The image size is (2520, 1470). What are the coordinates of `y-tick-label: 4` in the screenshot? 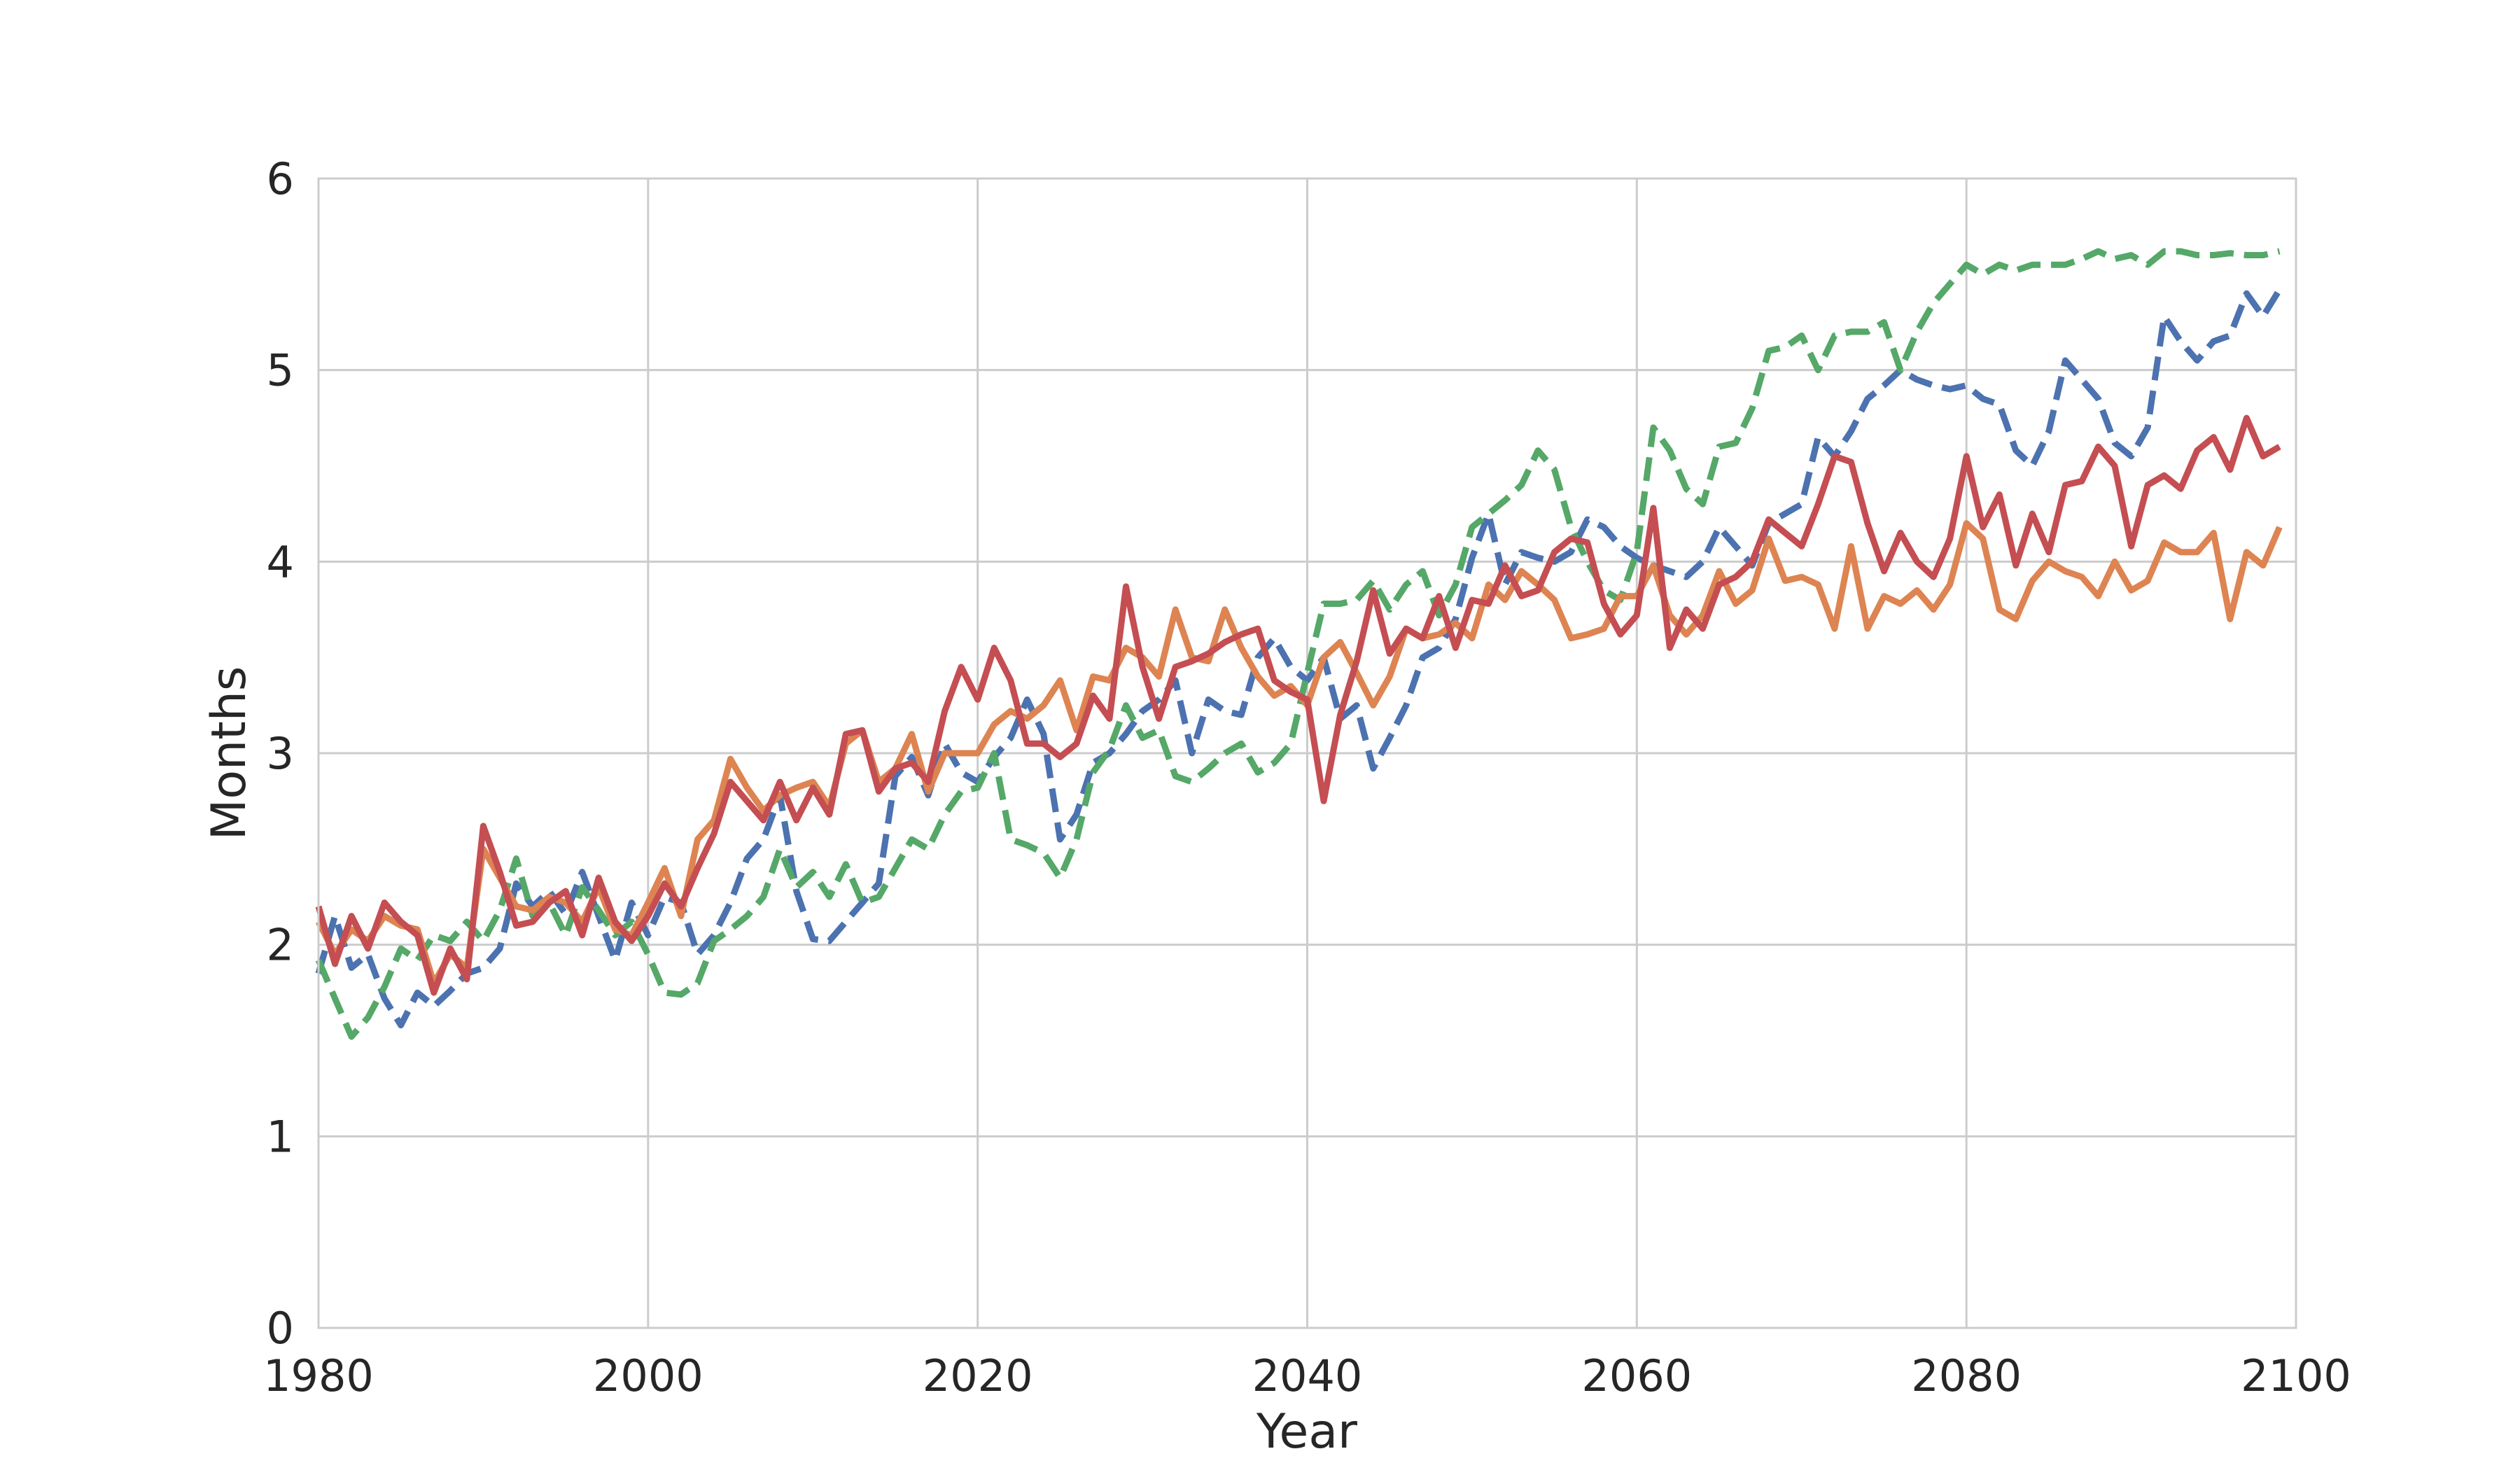 It's located at (280, 561).